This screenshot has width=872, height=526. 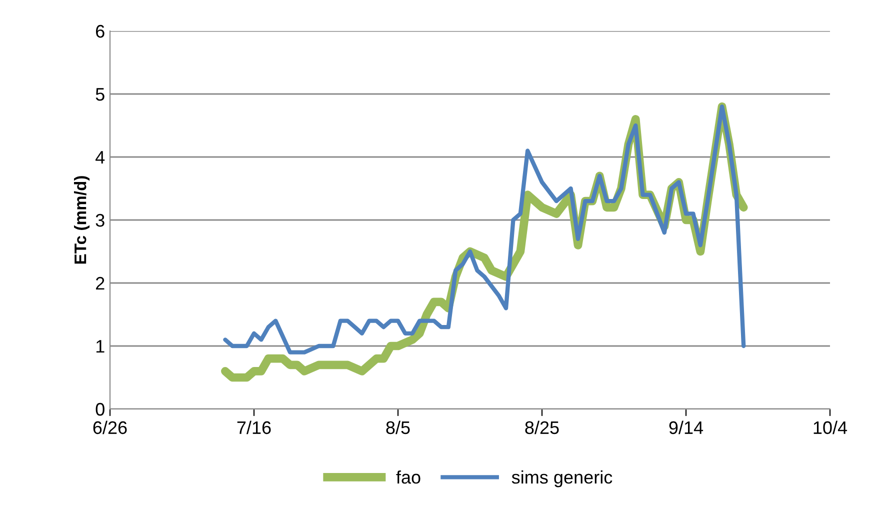 I want to click on legend-label: fao, so click(x=408, y=477).